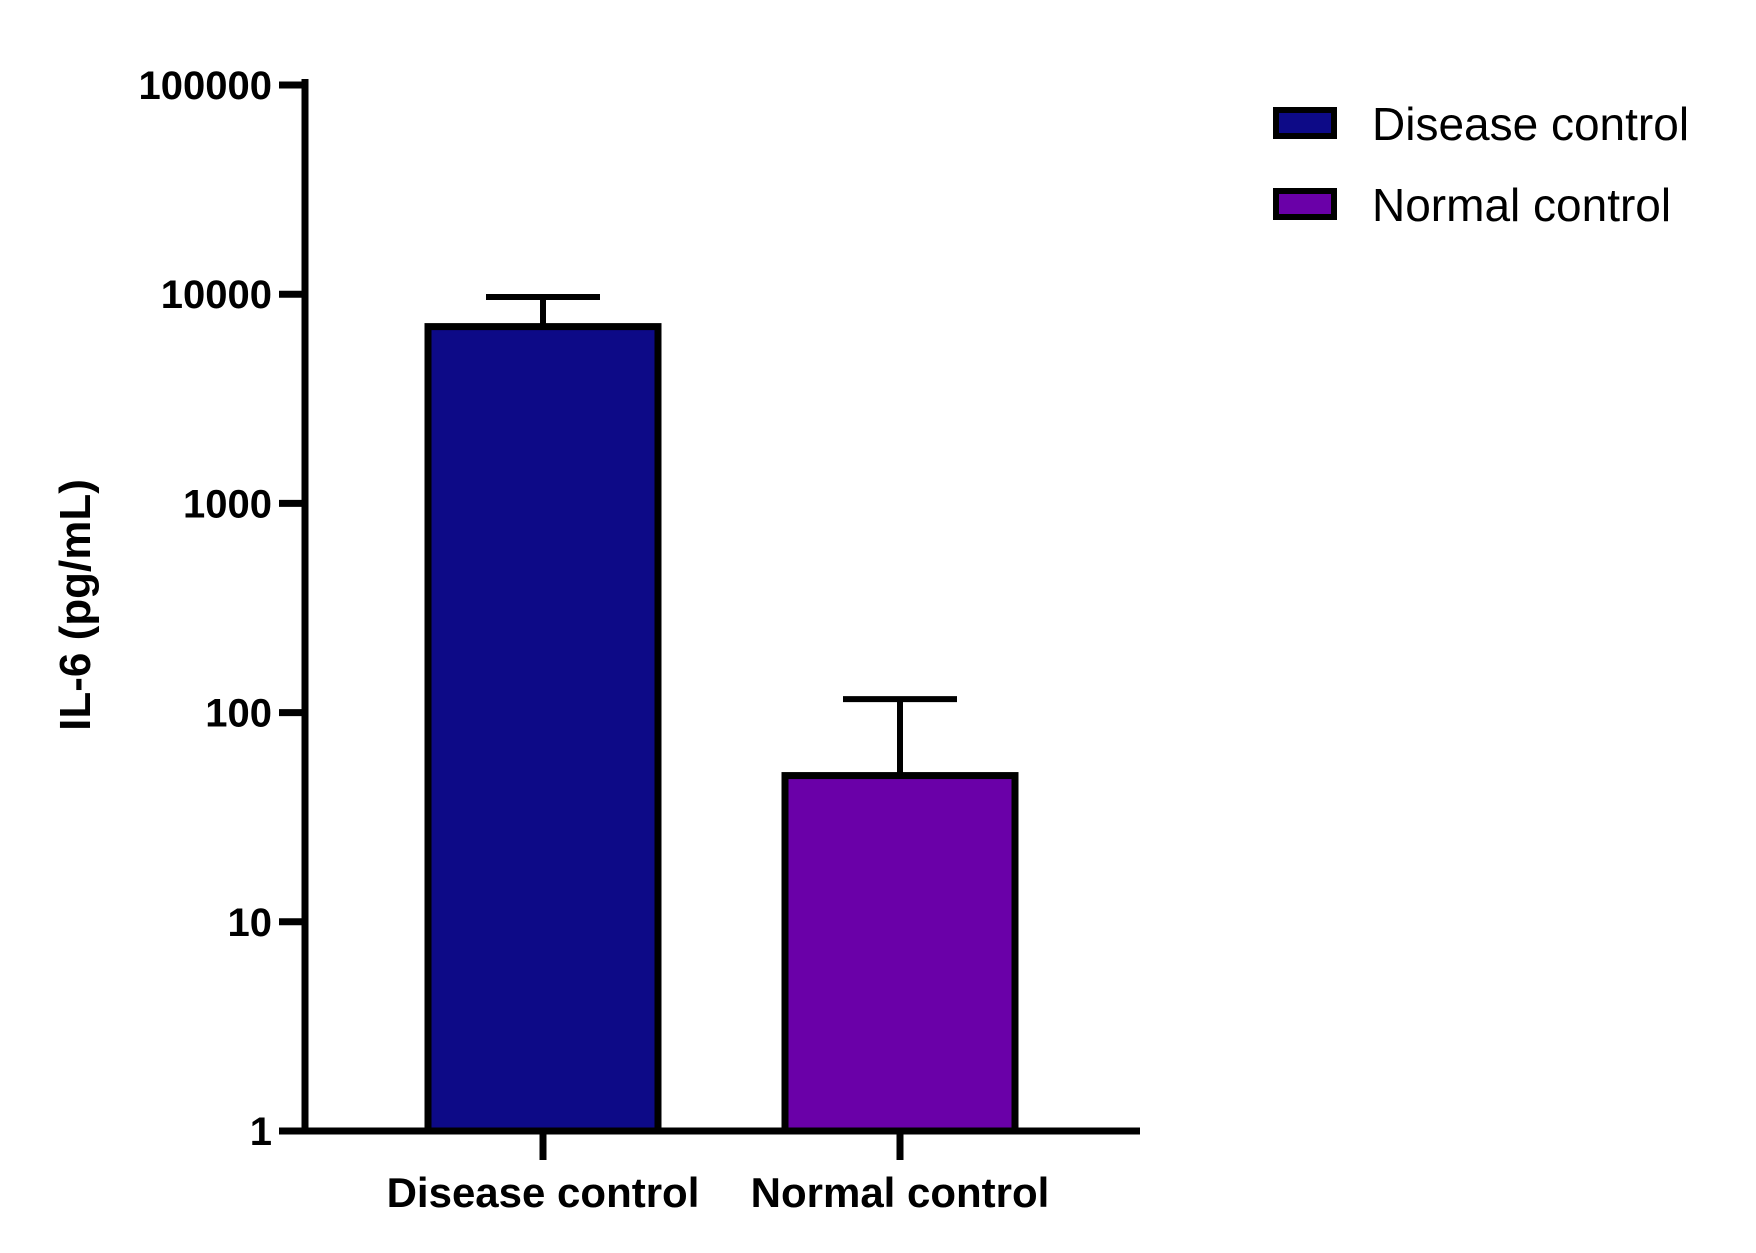  I want to click on x-tick-label: Disease control, so click(543, 1192).